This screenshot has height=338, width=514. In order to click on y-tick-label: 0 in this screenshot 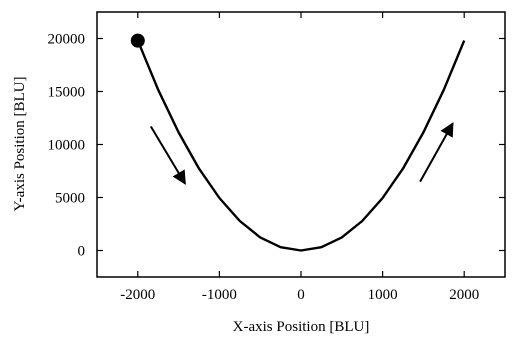, I will do `click(82, 252)`.